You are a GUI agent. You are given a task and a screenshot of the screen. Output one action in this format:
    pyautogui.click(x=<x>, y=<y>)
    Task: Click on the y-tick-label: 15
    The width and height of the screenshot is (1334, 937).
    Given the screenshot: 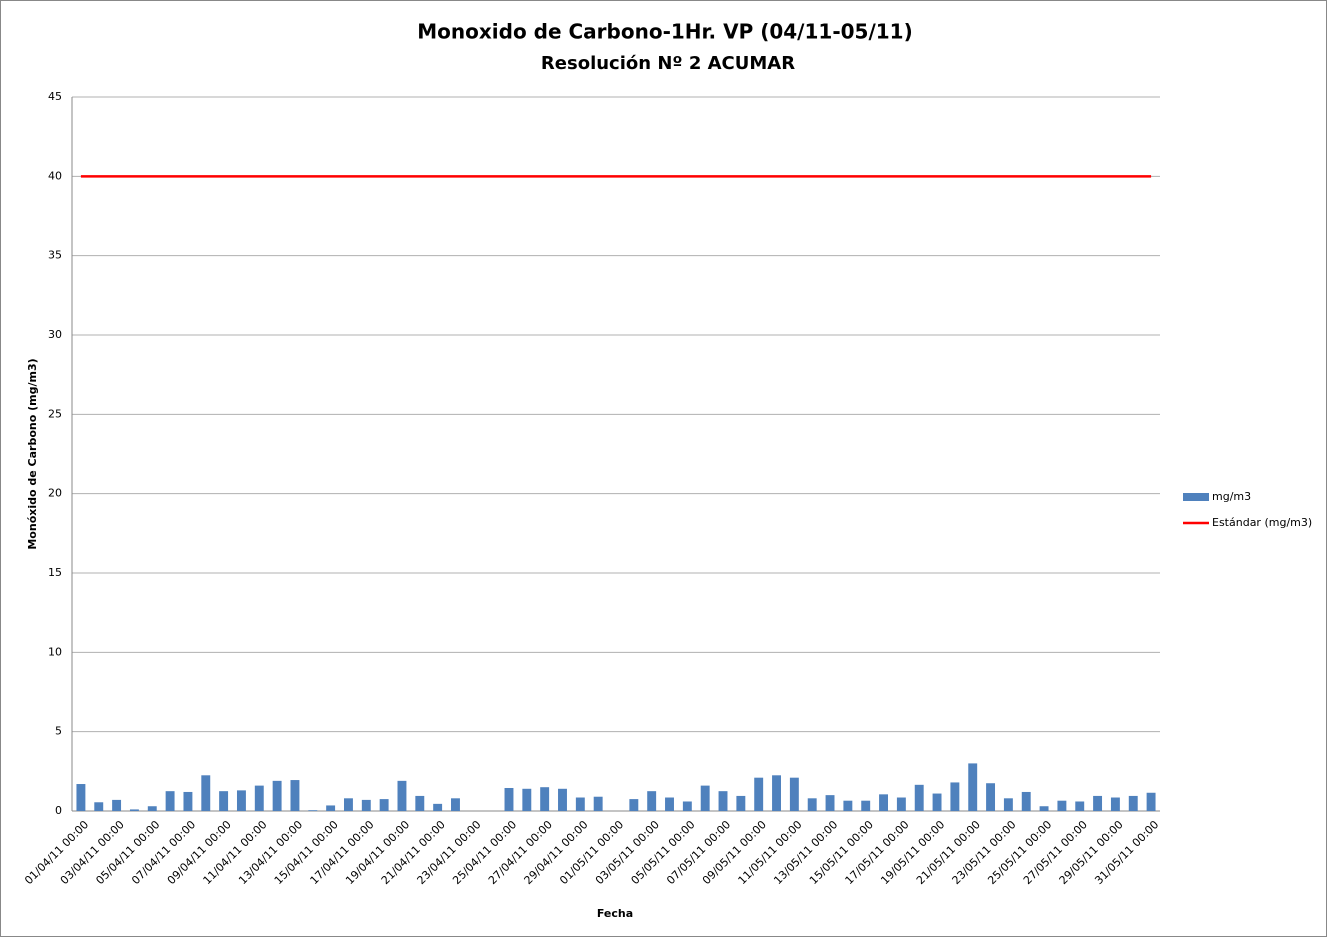 What is the action you would take?
    pyautogui.click(x=55, y=572)
    